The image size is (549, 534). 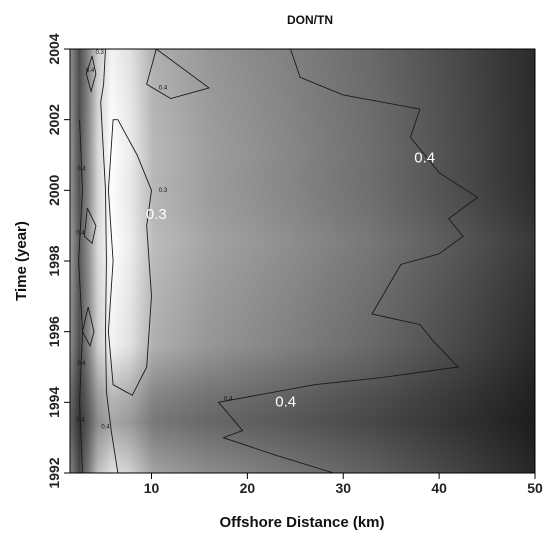 I want to click on y-tick-label-1: 1994, so click(x=54, y=402).